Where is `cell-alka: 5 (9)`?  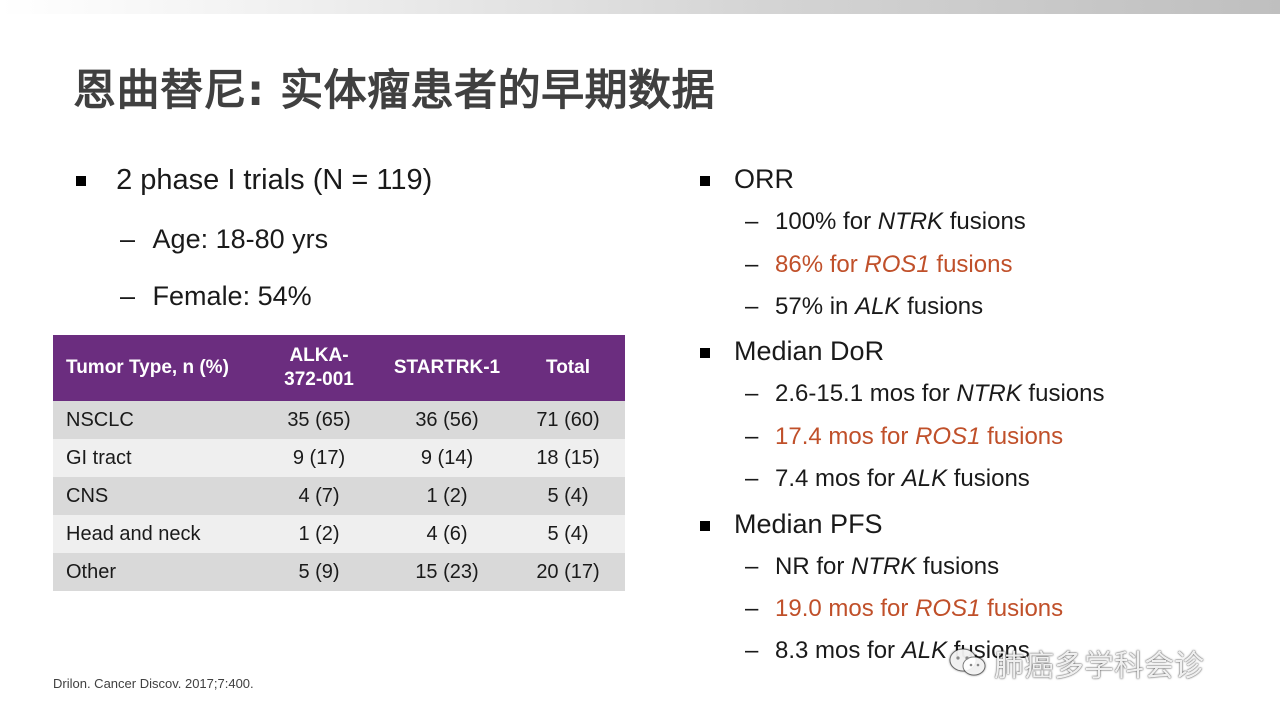
cell-alka: 5 (9) is located at coordinates (319, 572).